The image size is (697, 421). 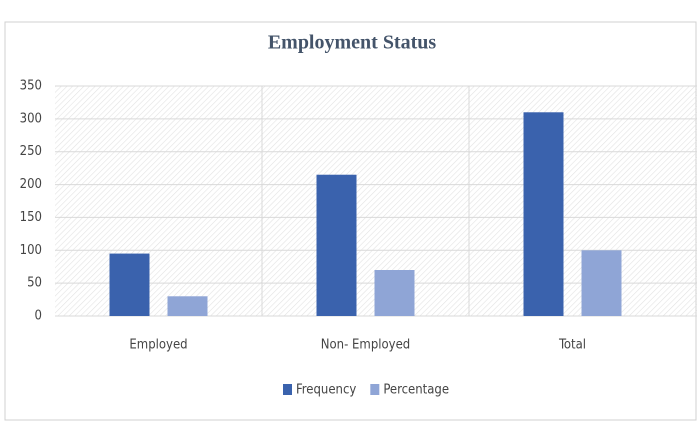 What do you see at coordinates (416, 390) in the screenshot?
I see `legend-label: Percentage` at bounding box center [416, 390].